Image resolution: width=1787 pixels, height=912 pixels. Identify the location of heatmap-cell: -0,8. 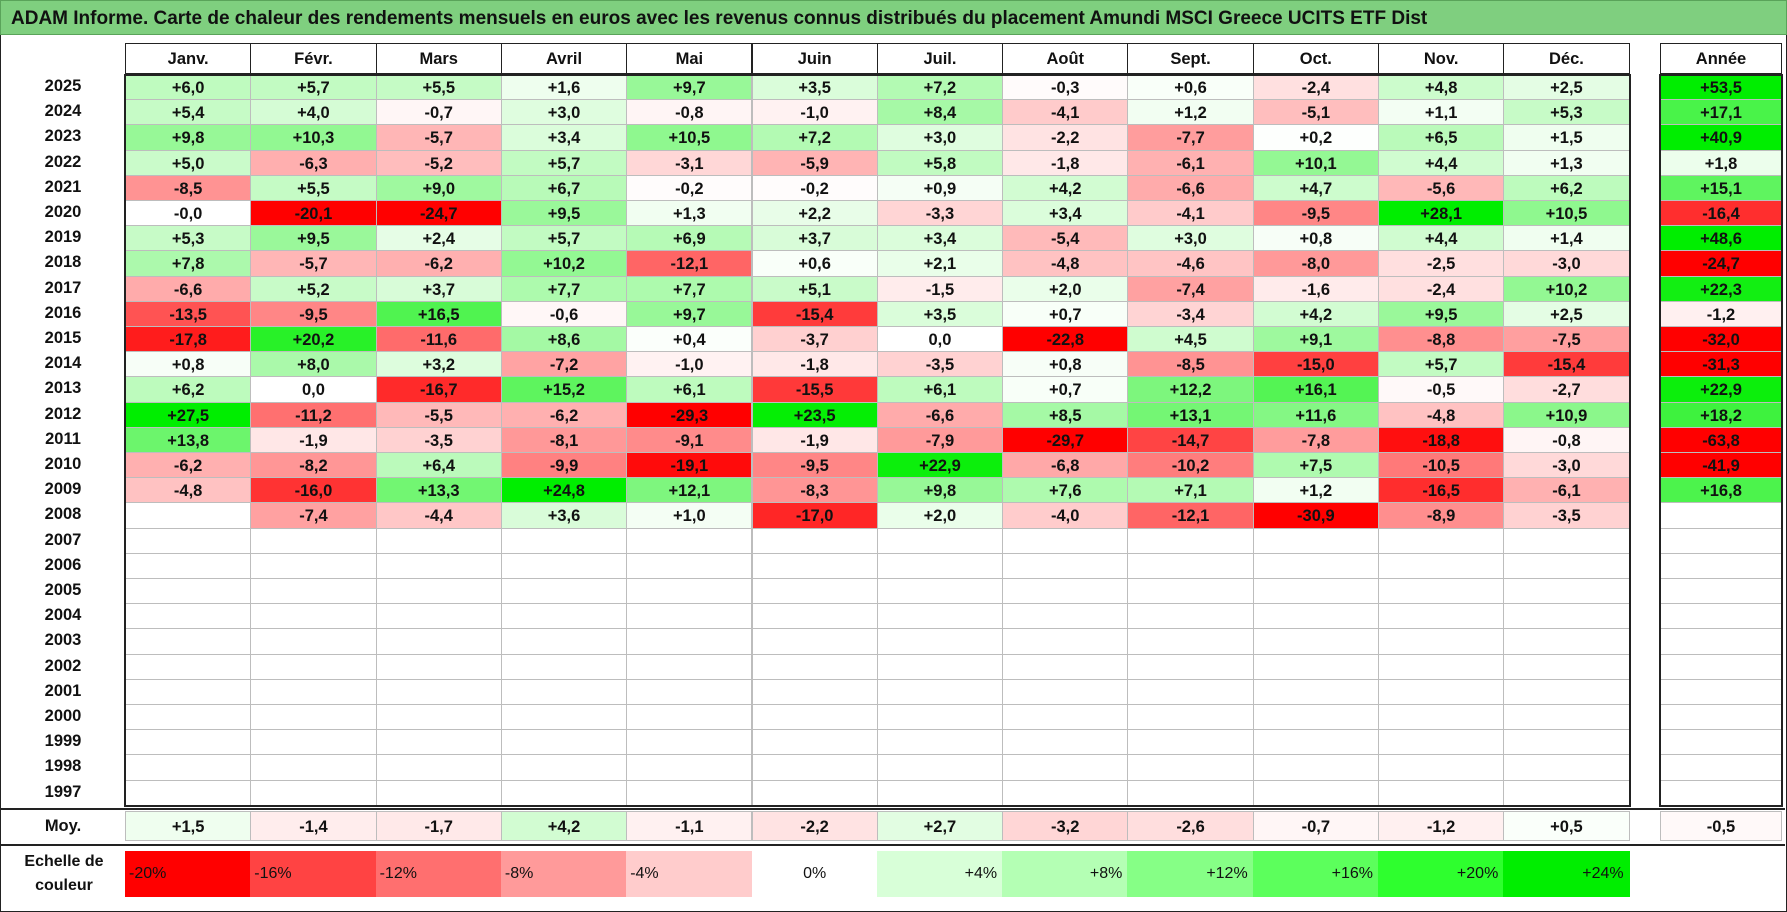
(689, 112).